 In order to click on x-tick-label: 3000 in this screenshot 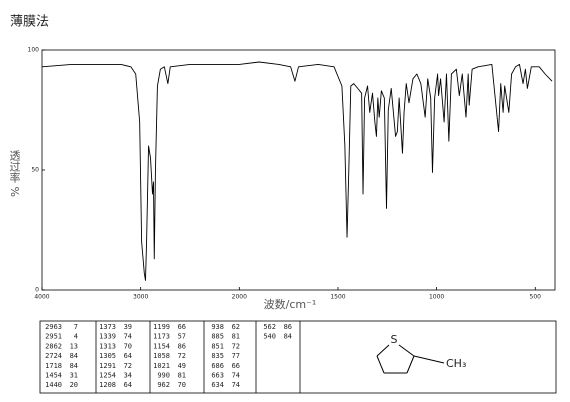, I will do `click(140, 297)`.